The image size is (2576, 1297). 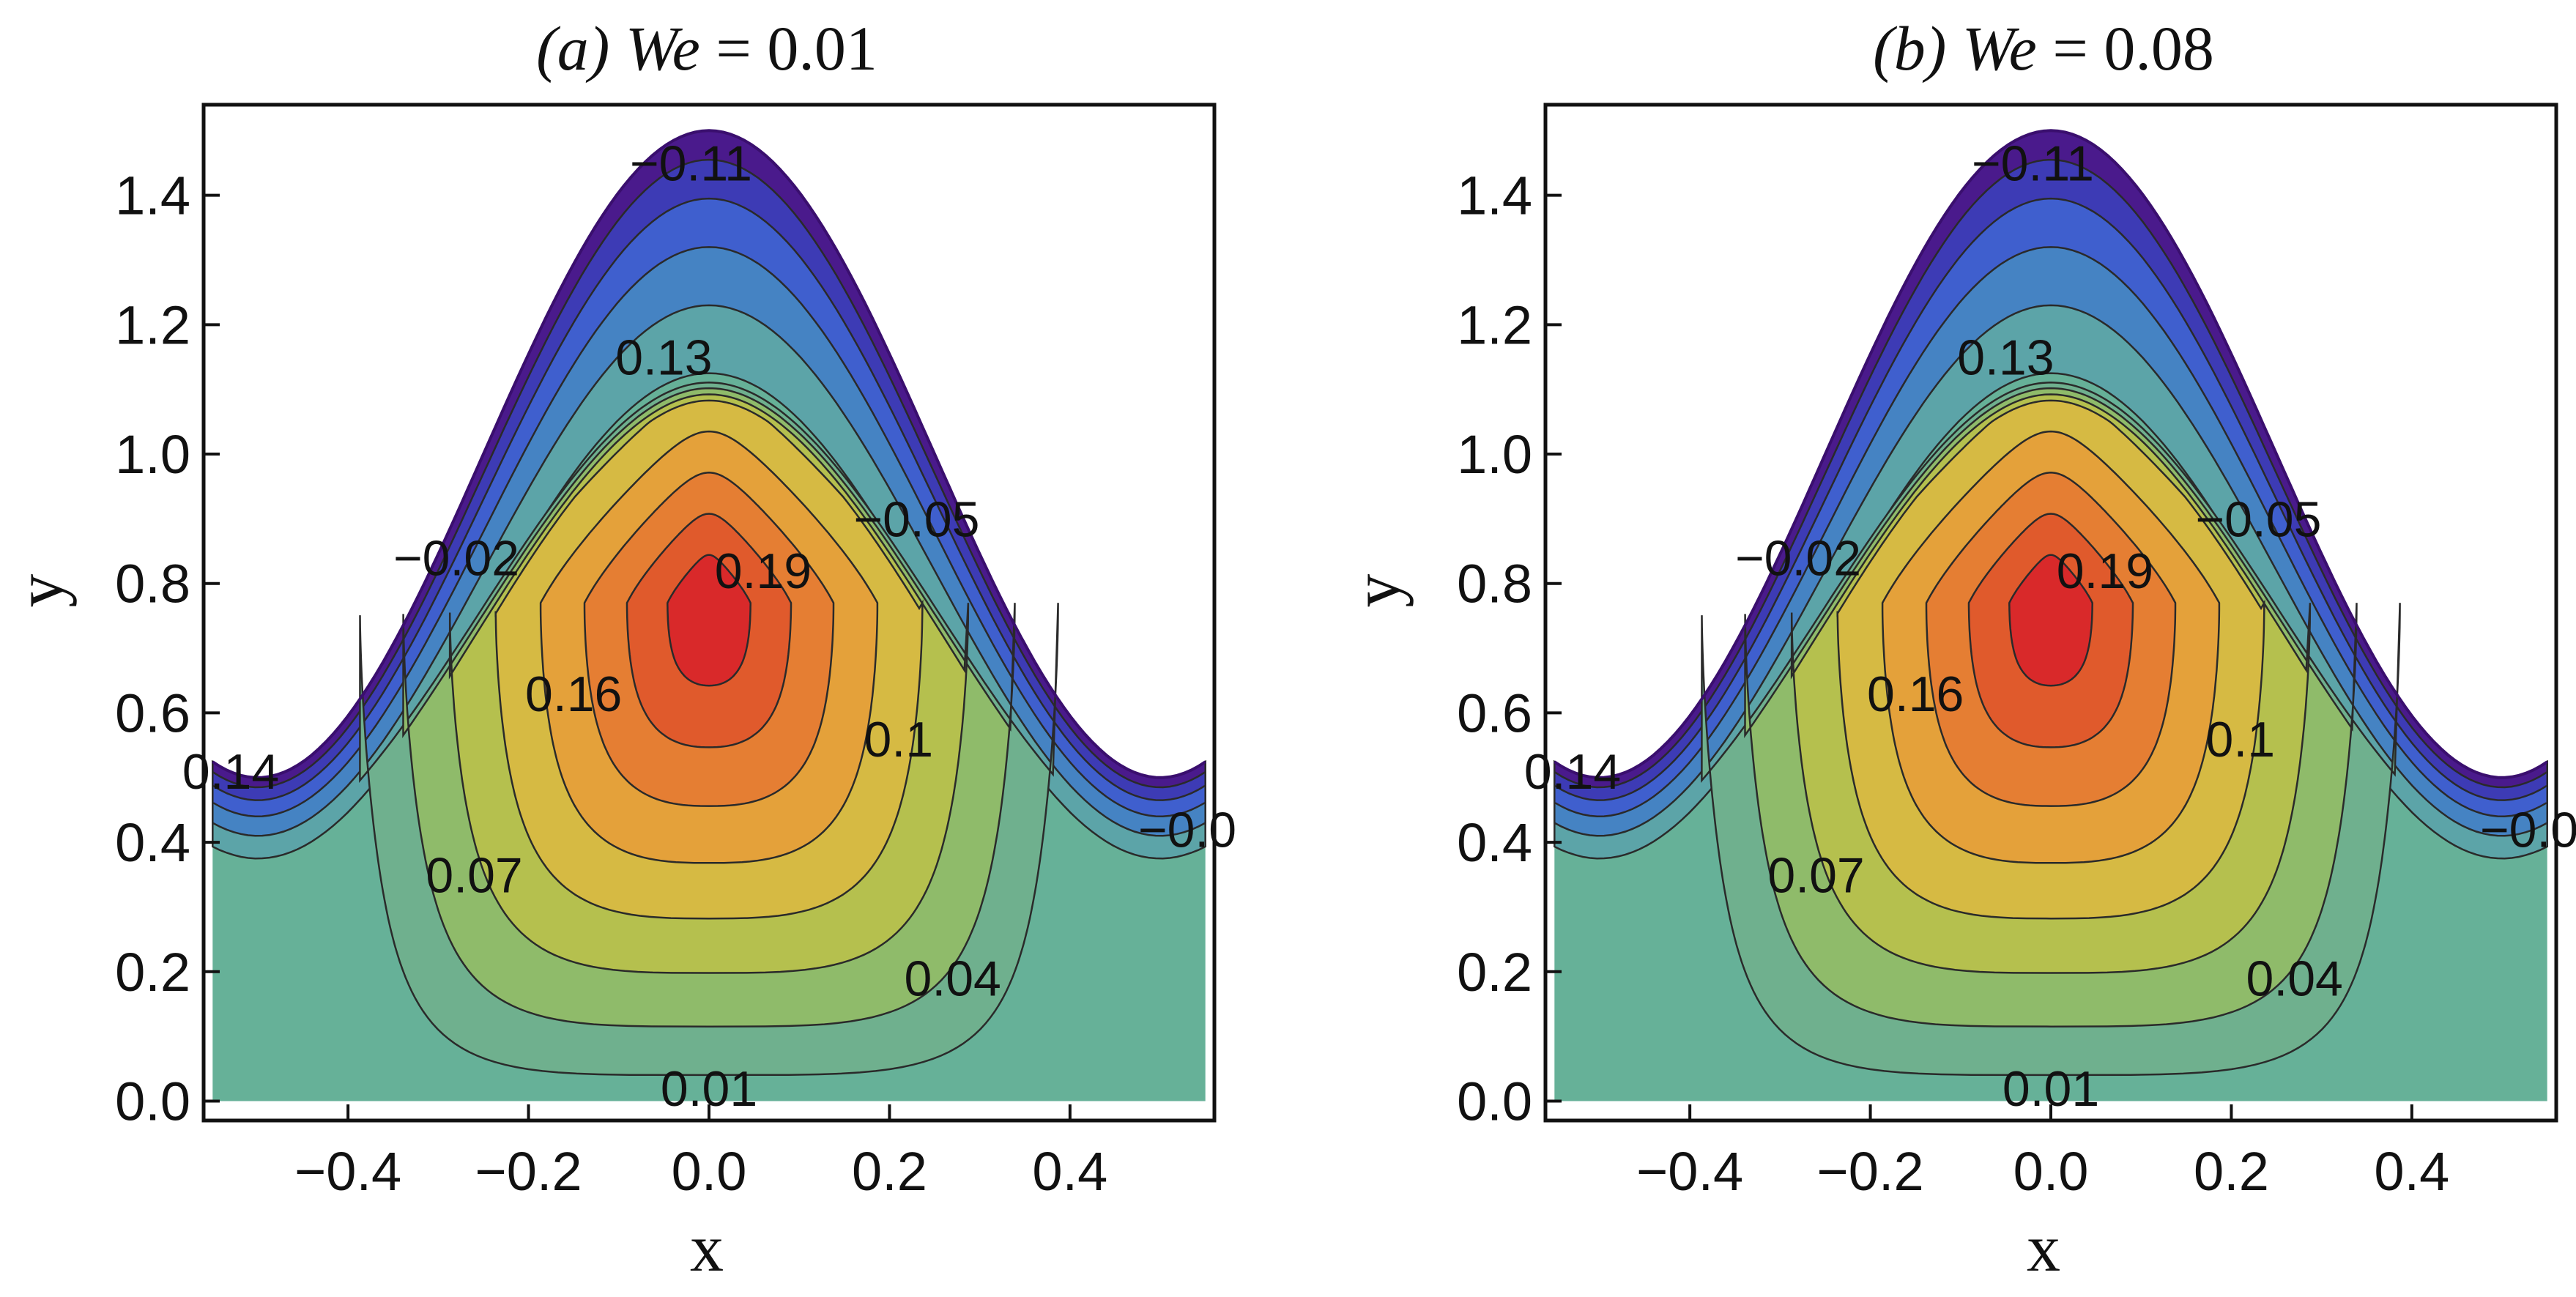 I want to click on panel-a-y-ticks: 0.0 0.2 0.4 0.6 0.8 1.0 1.2 1.4, so click(x=167, y=648).